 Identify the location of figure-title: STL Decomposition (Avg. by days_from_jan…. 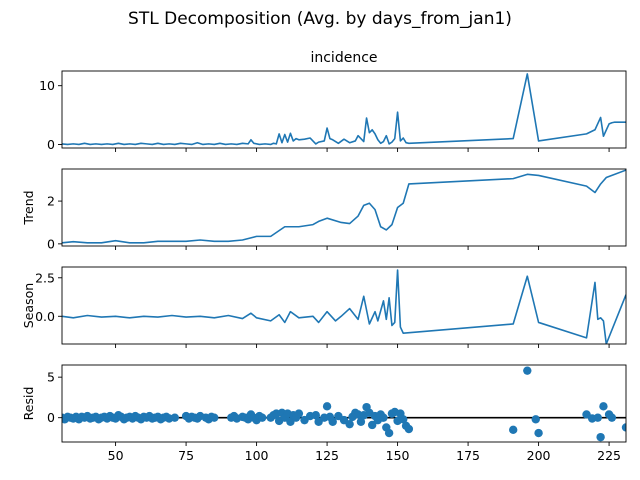
(320, 19).